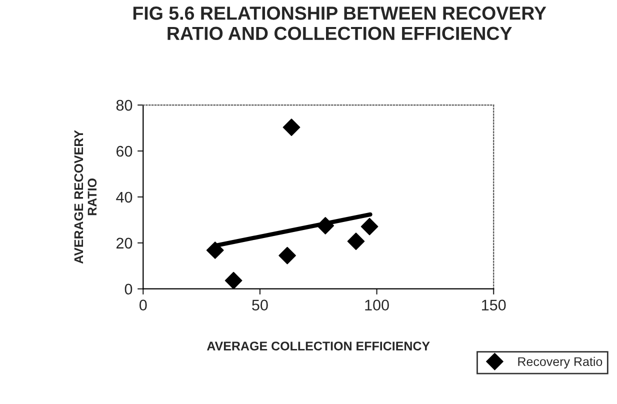  Describe the element at coordinates (124, 105) in the screenshot. I see `y-tick-label: 80` at that location.